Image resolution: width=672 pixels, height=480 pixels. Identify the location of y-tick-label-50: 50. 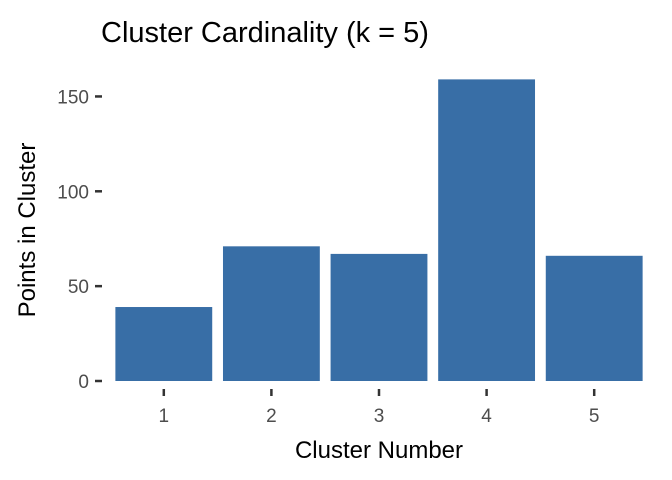
(78, 287).